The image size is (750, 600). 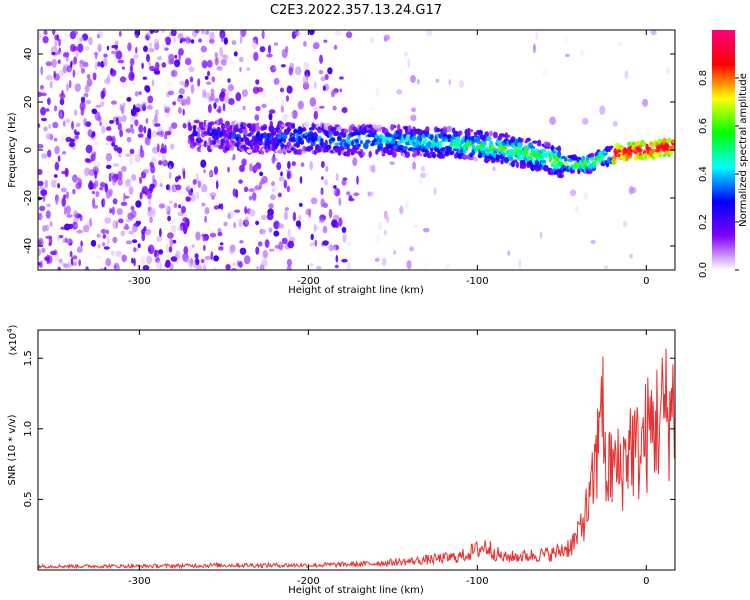 I want to click on colorbar-gradient, so click(x=723, y=150).